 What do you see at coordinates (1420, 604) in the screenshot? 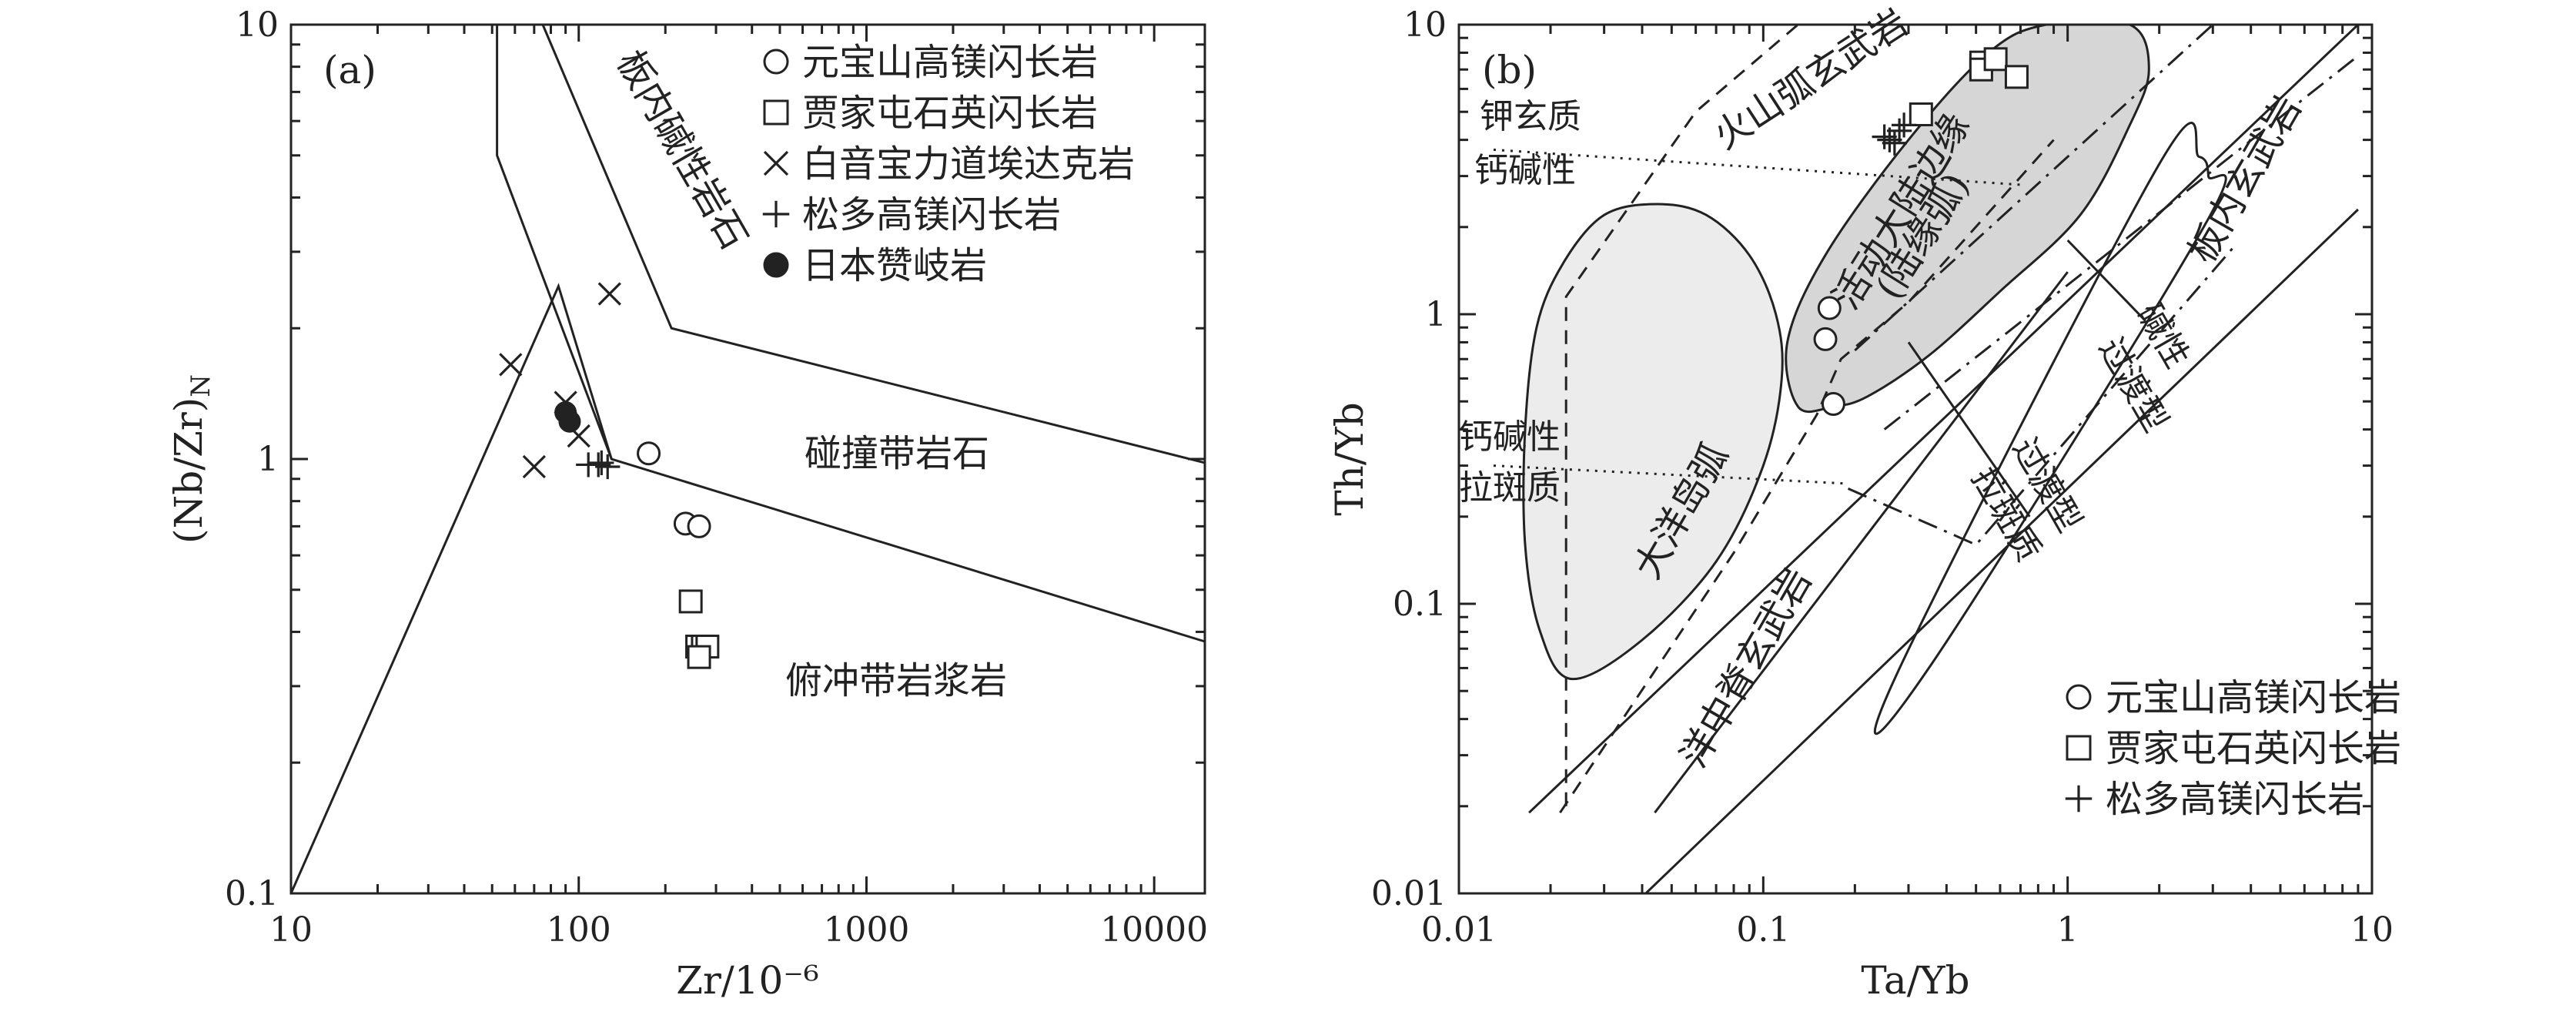
I see `panel-b-y-tick-label: 0.1` at bounding box center [1420, 604].